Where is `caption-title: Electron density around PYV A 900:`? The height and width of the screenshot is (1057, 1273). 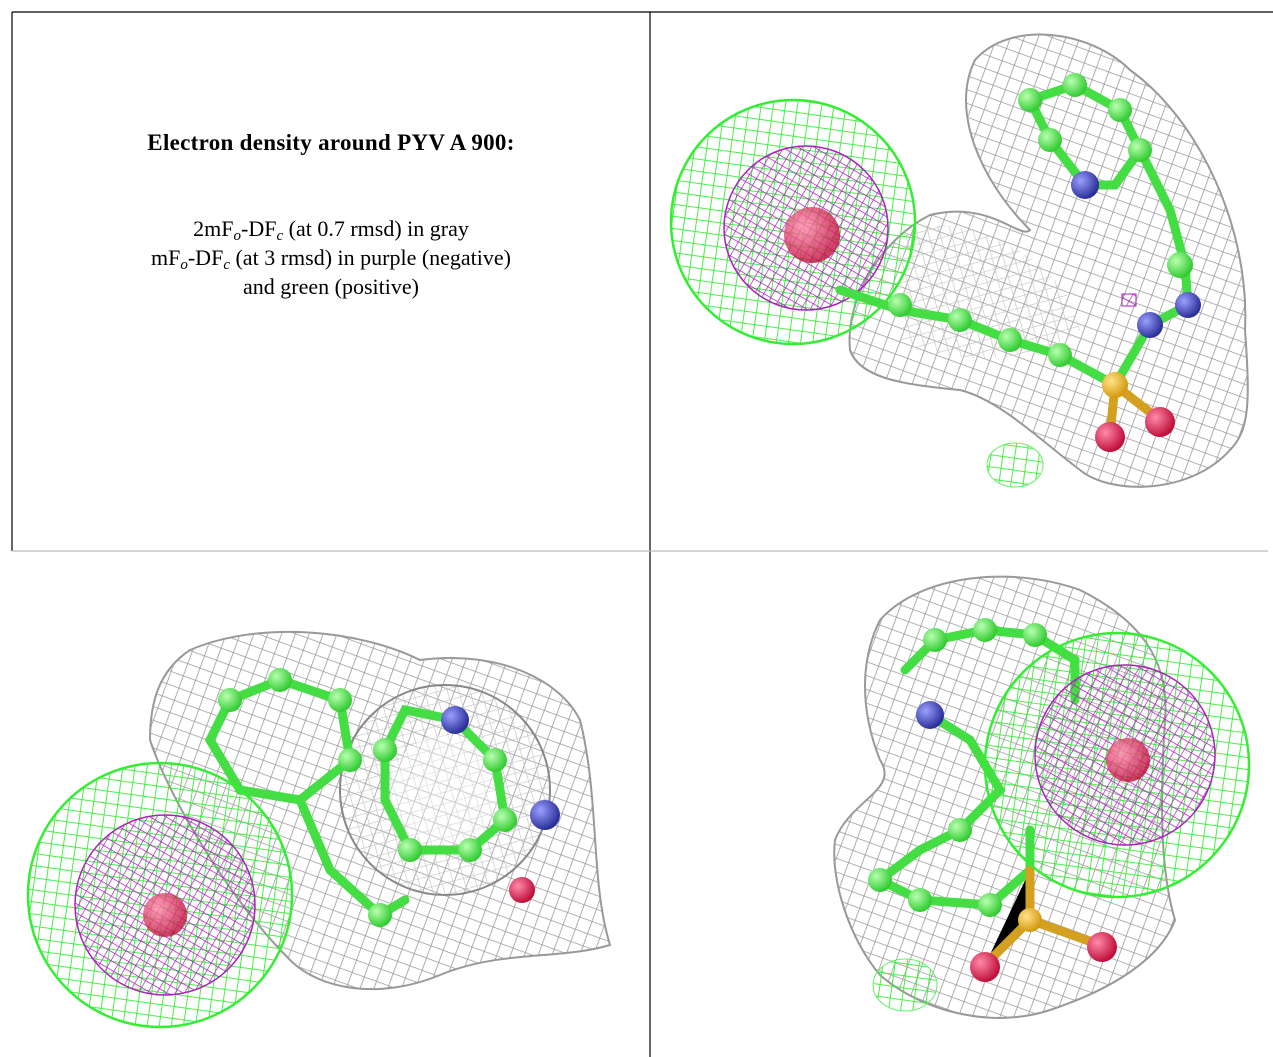
caption-title: Electron density around PYV A 900: is located at coordinates (331, 142).